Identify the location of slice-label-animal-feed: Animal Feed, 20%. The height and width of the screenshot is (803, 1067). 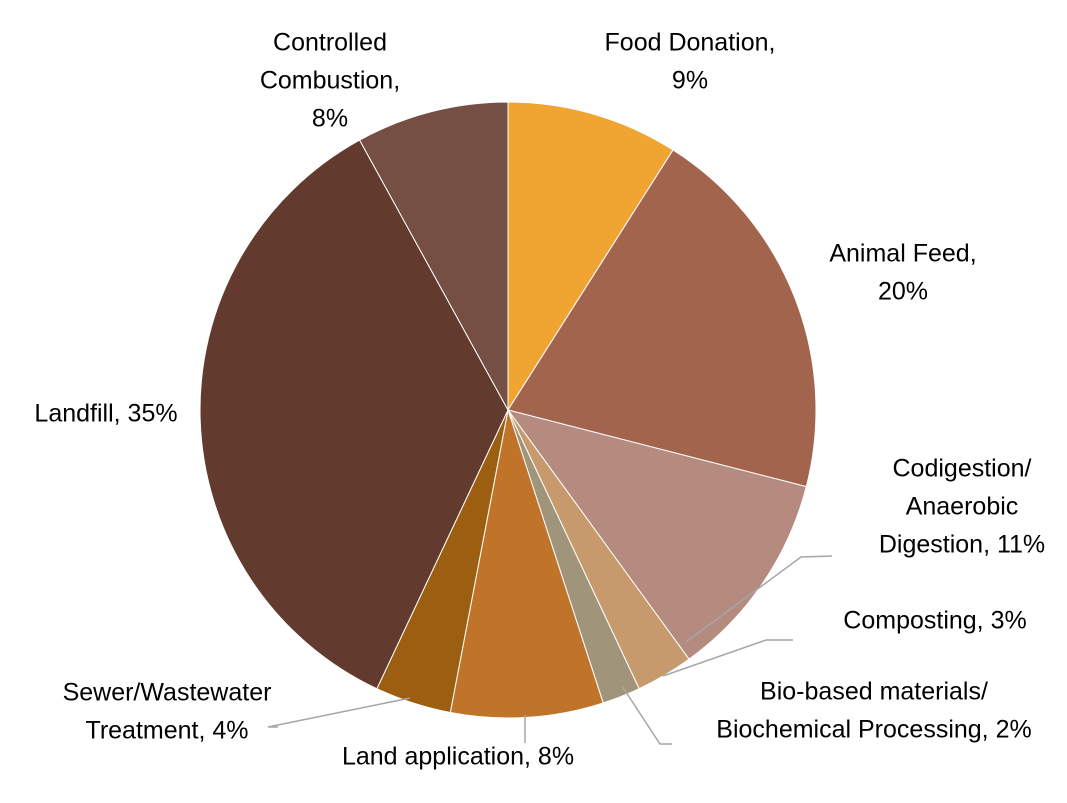
(902, 273).